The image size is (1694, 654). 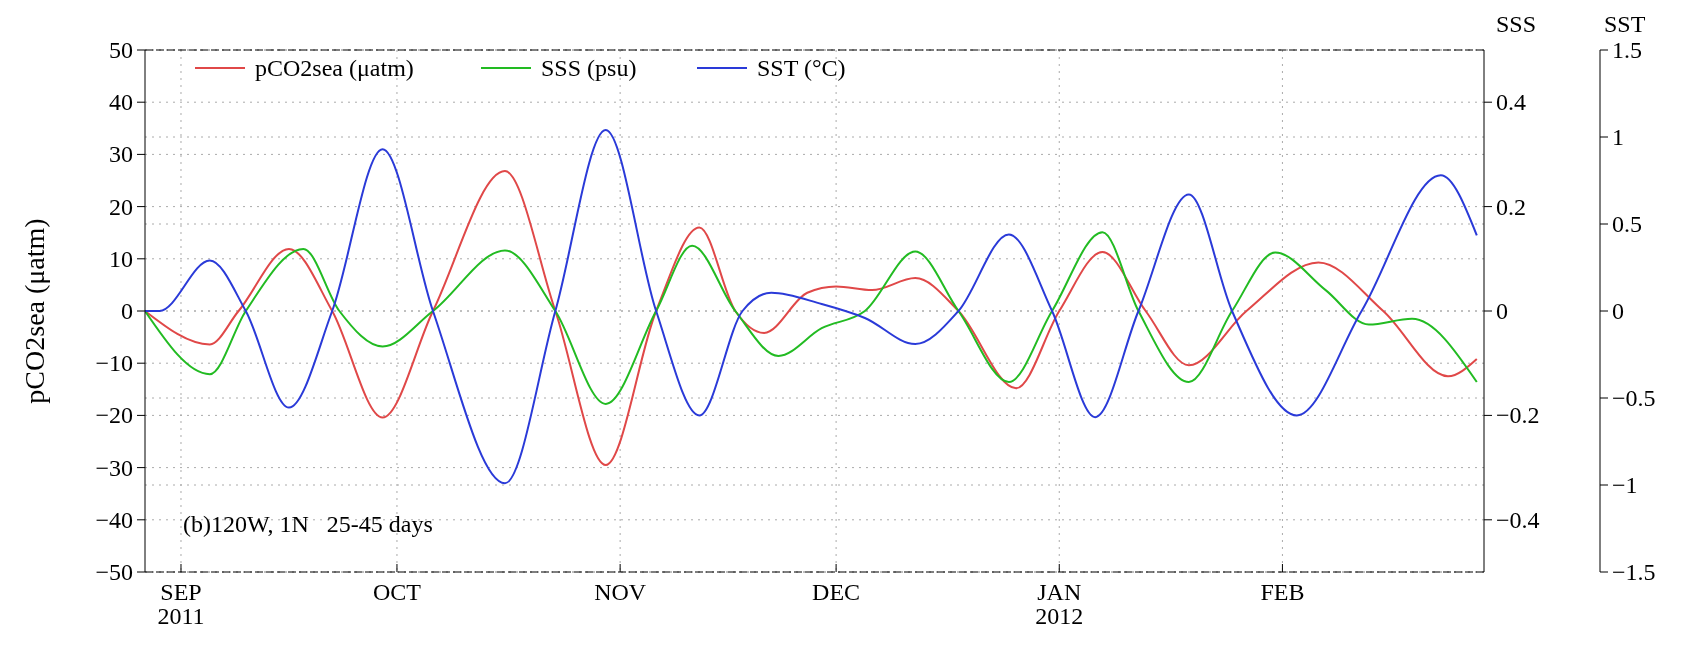 I want to click on y-tick-label: 40, so click(x=121, y=102).